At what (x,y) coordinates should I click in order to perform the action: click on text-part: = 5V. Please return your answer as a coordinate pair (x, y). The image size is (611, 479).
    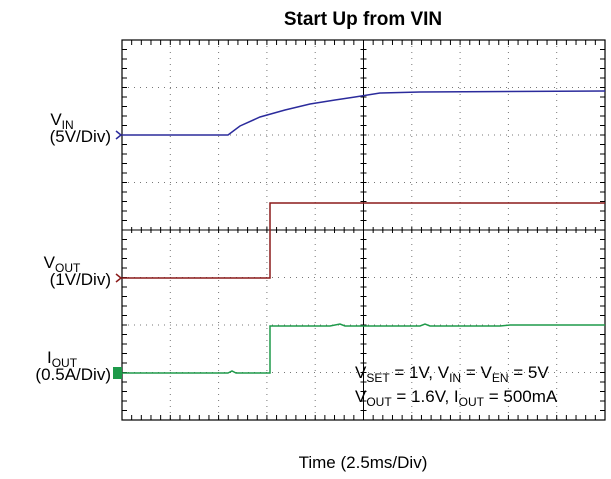
    Looking at the image, I should click on (528, 372).